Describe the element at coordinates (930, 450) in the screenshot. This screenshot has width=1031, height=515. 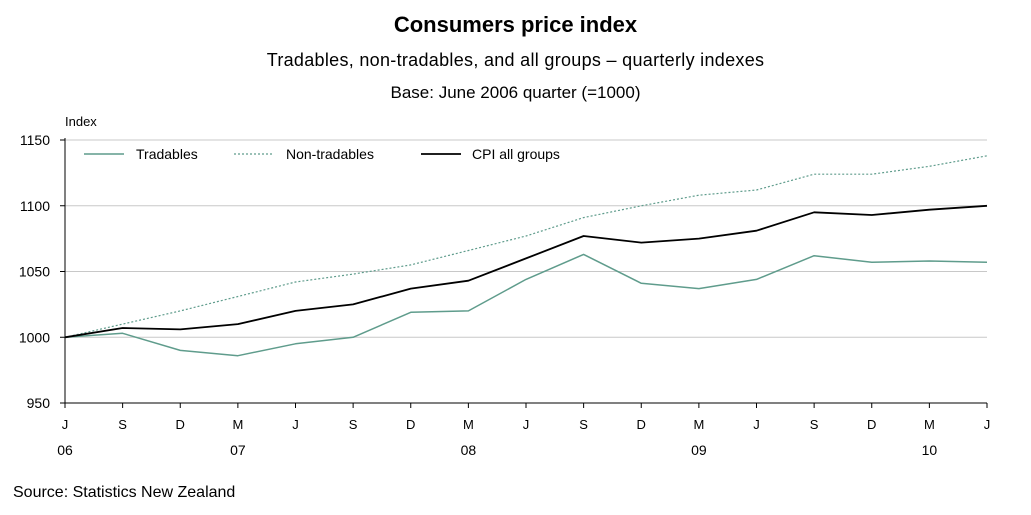
I see `x-year-label: 10` at that location.